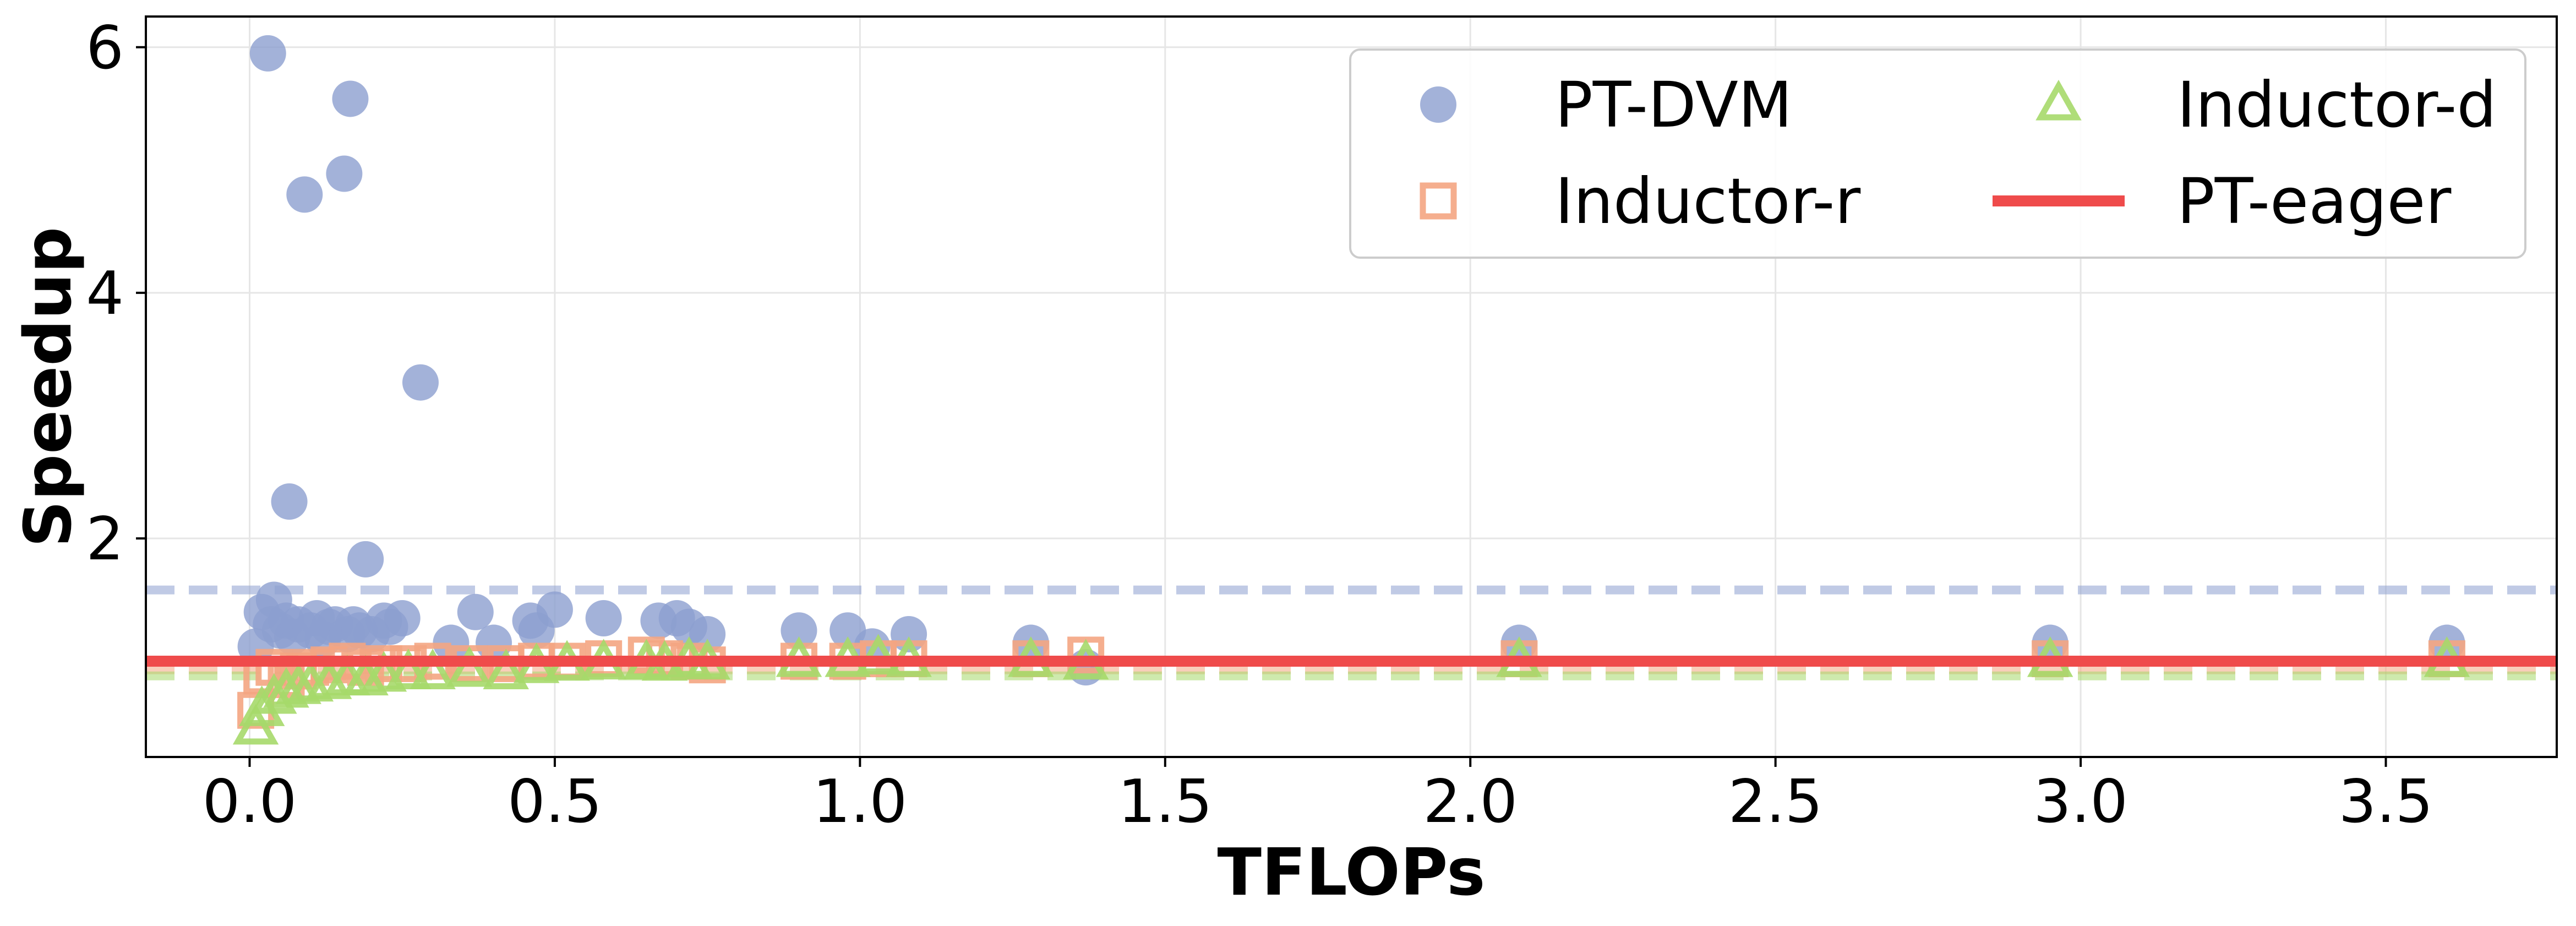 This screenshot has height=926, width=2576. I want to click on x-tick-label: 2.0, so click(1471, 801).